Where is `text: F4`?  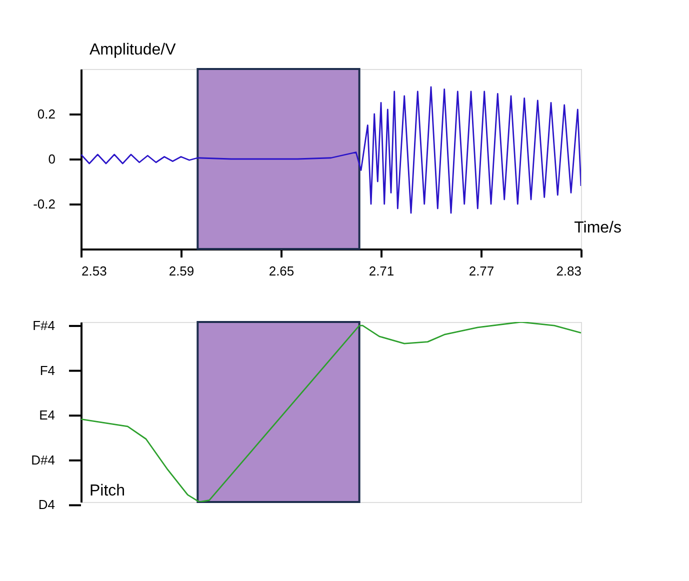 text: F4 is located at coordinates (47, 370).